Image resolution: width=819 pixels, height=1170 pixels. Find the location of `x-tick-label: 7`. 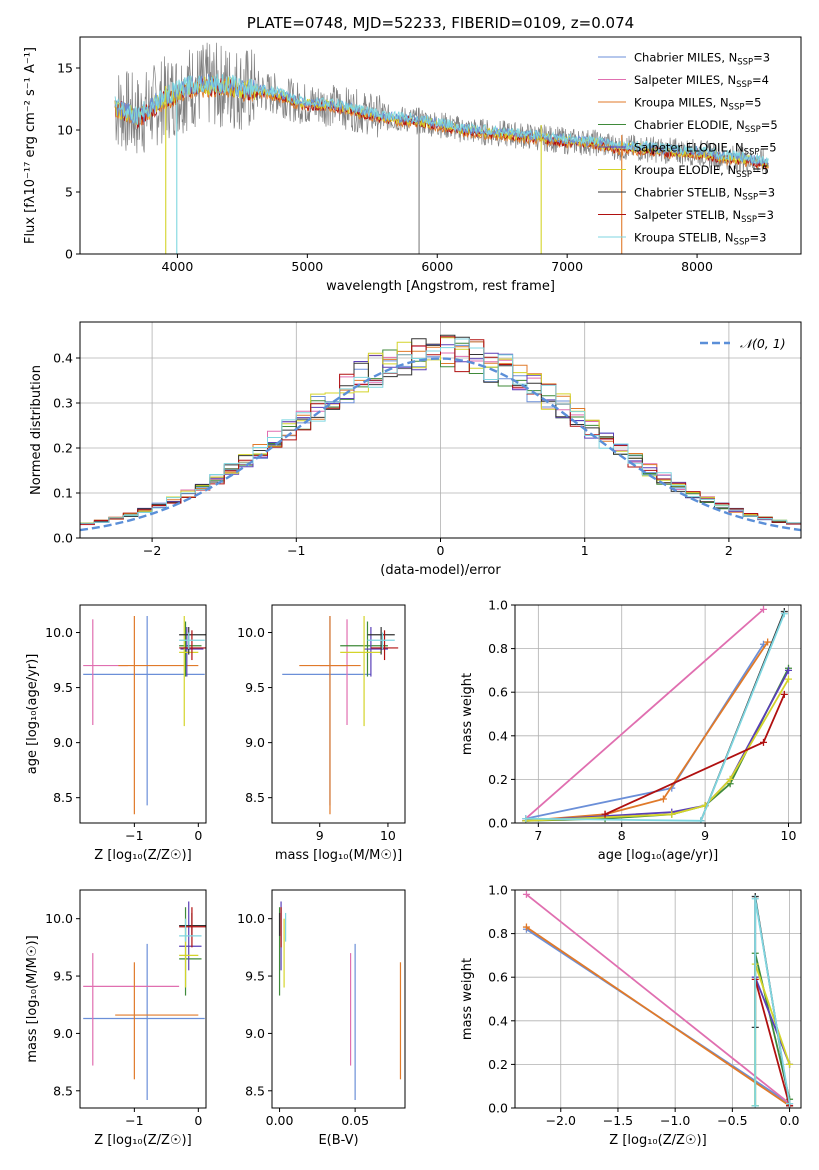

x-tick-label: 7 is located at coordinates (538, 835).